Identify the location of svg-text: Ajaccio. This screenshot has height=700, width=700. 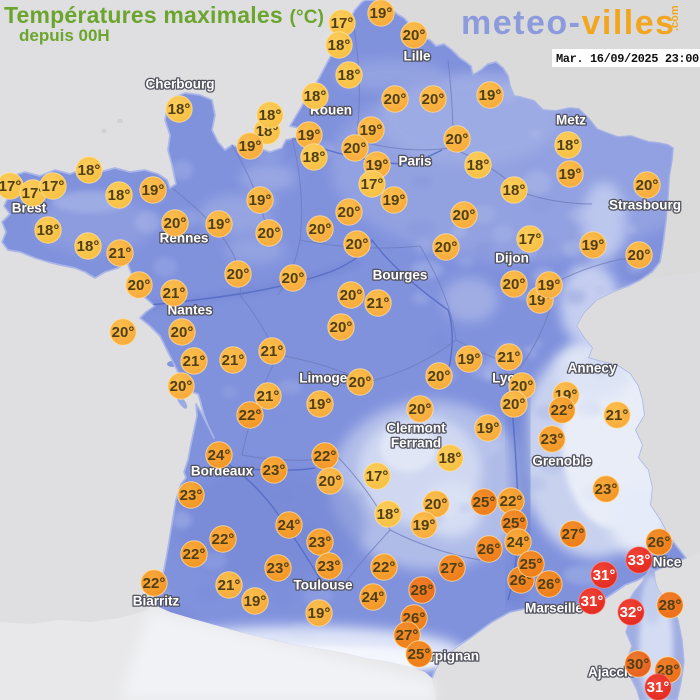
(612, 672).